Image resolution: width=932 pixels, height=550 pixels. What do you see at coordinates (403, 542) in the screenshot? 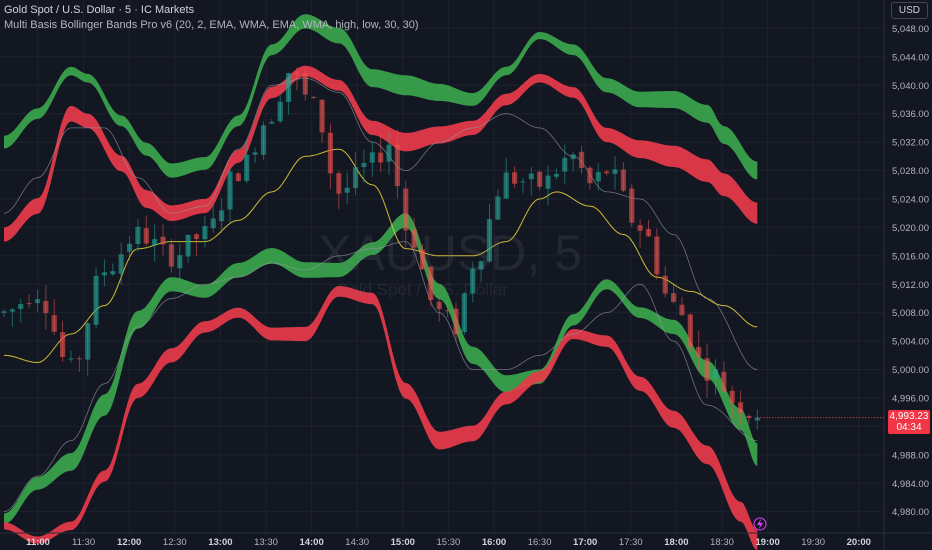
I see `time-tick-label: 15:00` at bounding box center [403, 542].